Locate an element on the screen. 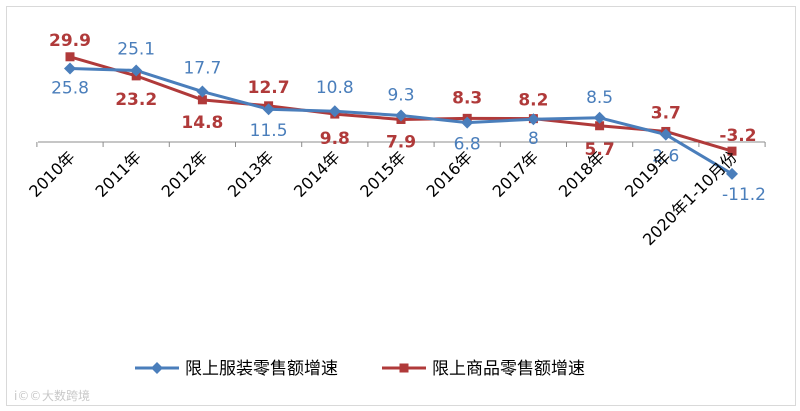  data-label: 8.2 is located at coordinates (533, 101).